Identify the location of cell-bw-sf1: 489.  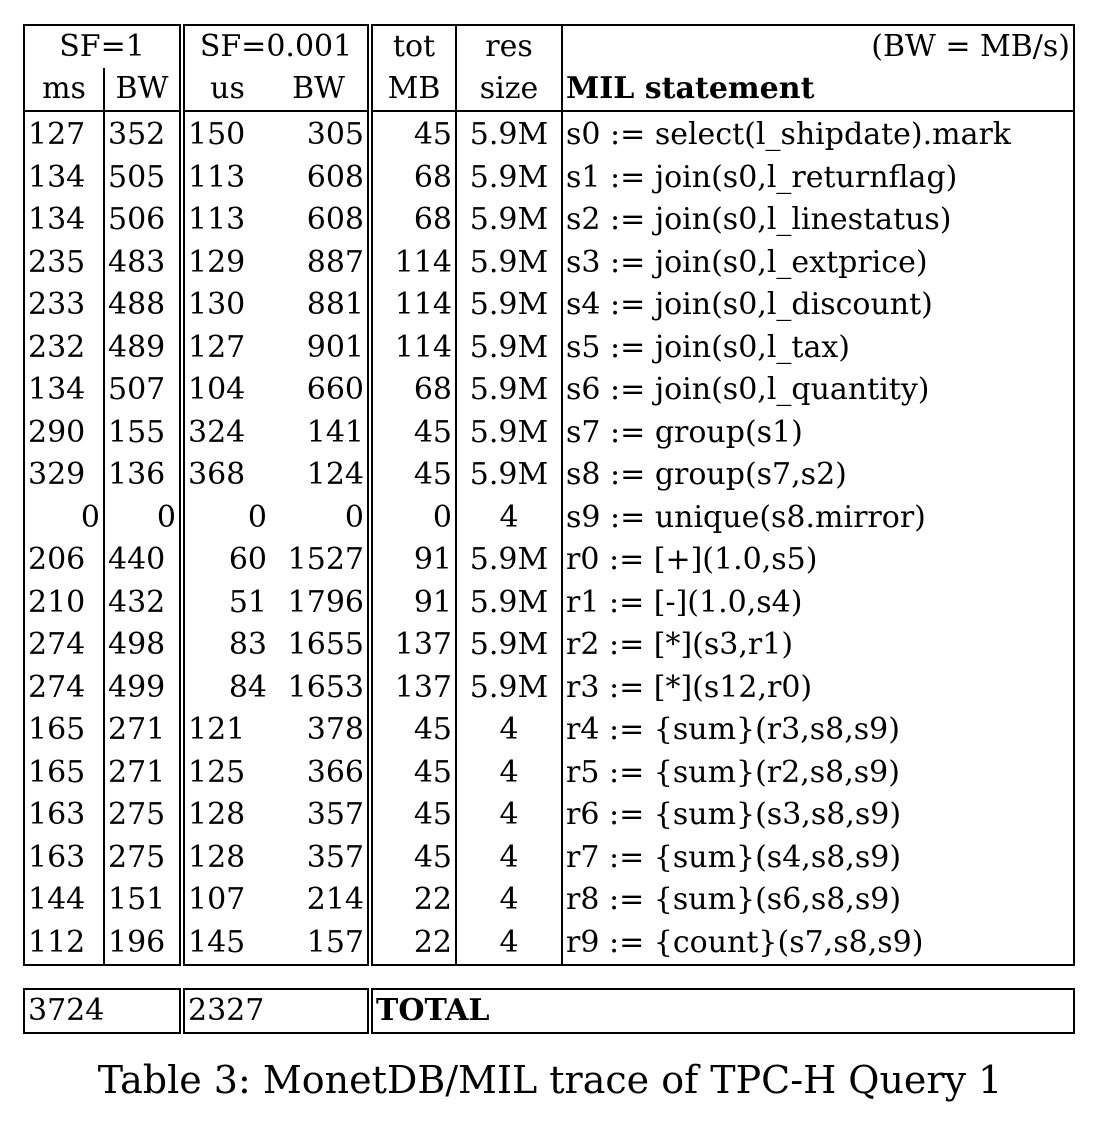
(142, 347).